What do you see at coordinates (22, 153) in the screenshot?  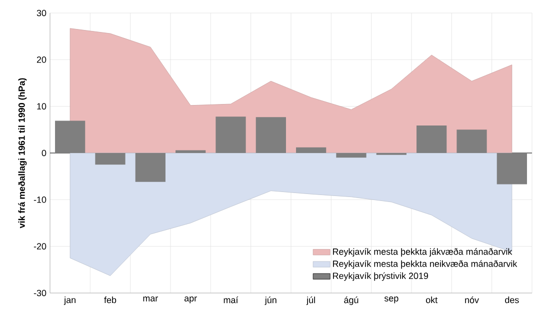 I see `y-axis-title: vik frá meðallagi 1961 til 1990 (hPa)` at bounding box center [22, 153].